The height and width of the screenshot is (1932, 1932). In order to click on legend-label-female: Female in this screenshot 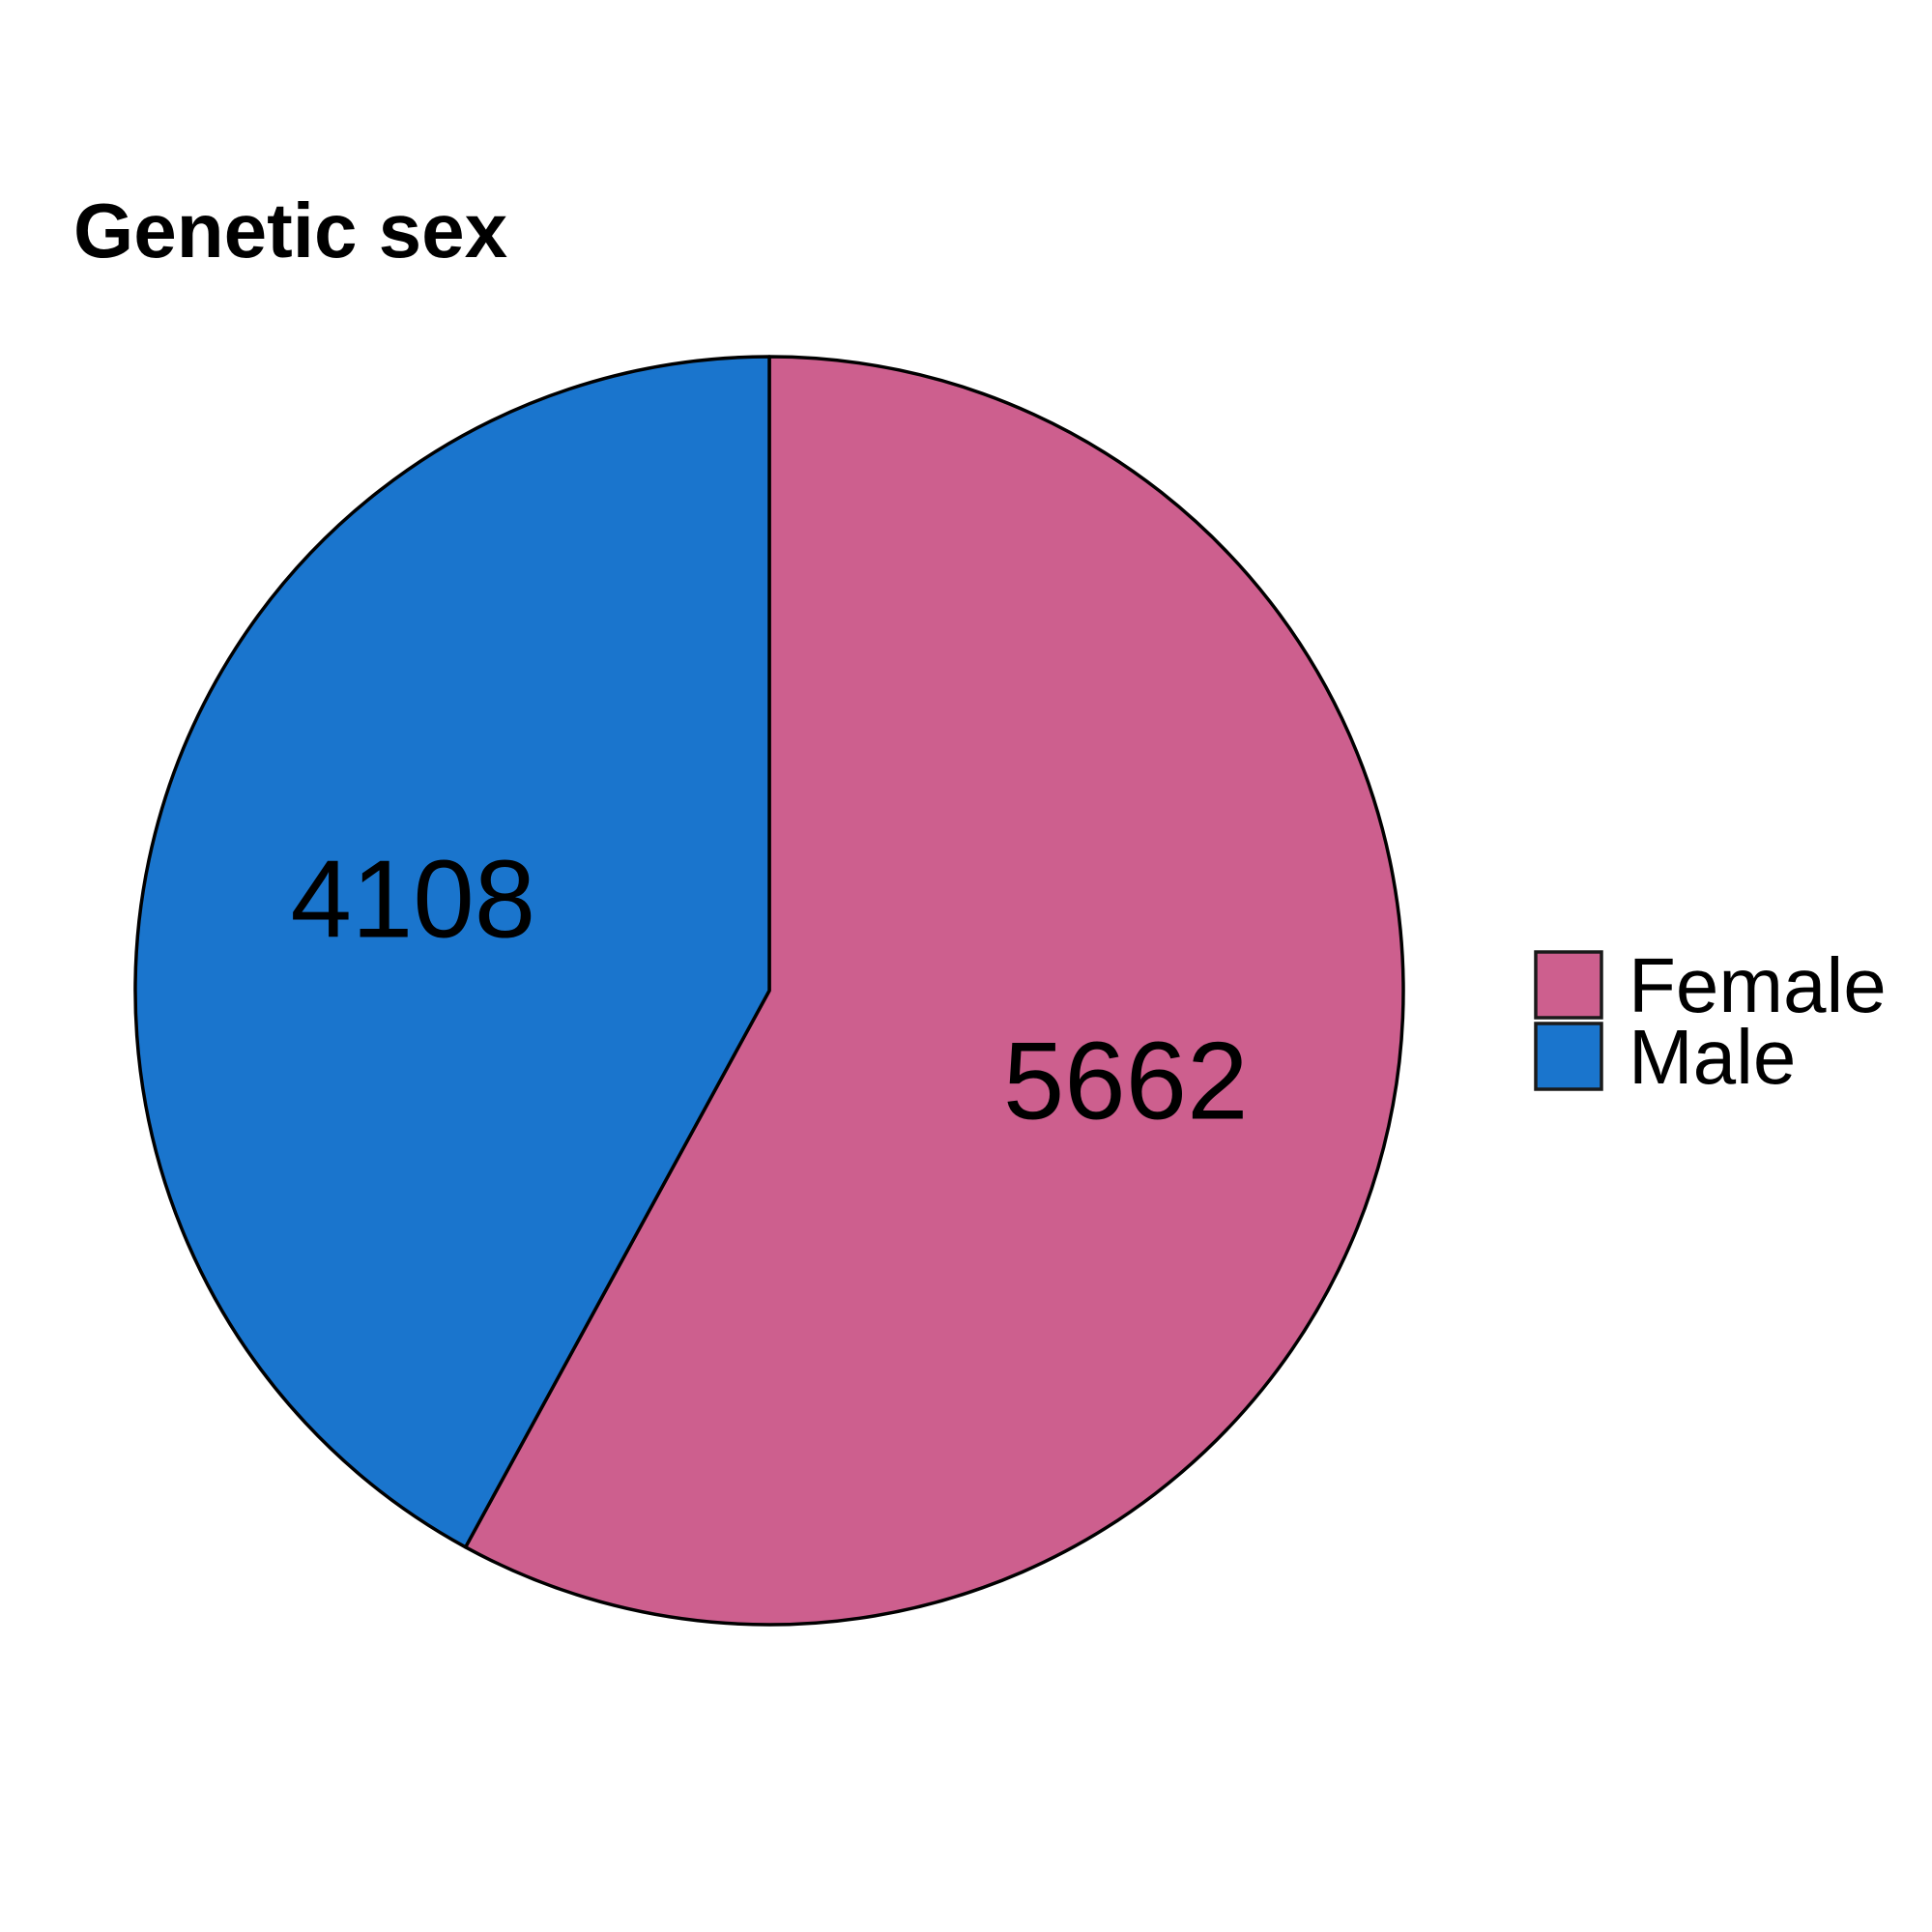, I will do `click(1758, 985)`.